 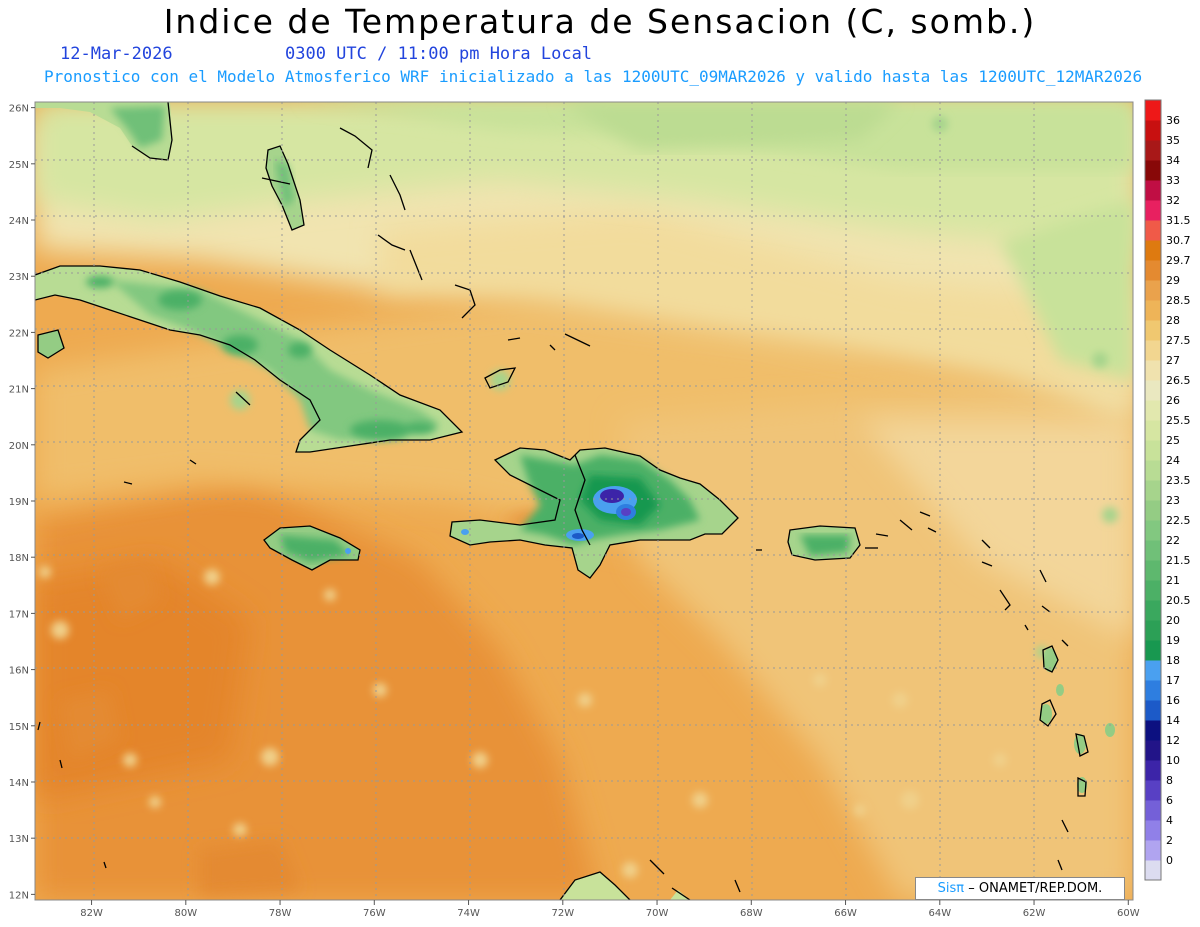 I want to click on colorbar-label: 2, so click(x=1169, y=840).